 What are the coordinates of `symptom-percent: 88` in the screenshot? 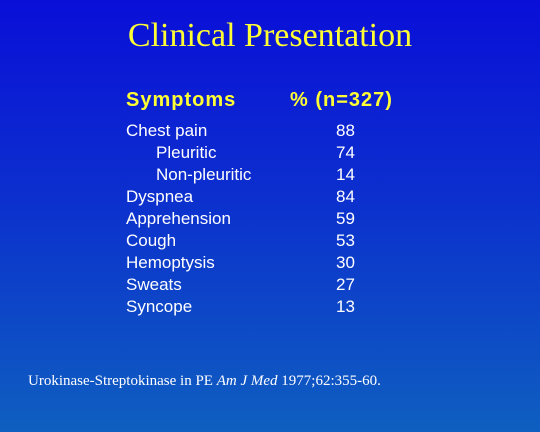 It's located at (345, 130).